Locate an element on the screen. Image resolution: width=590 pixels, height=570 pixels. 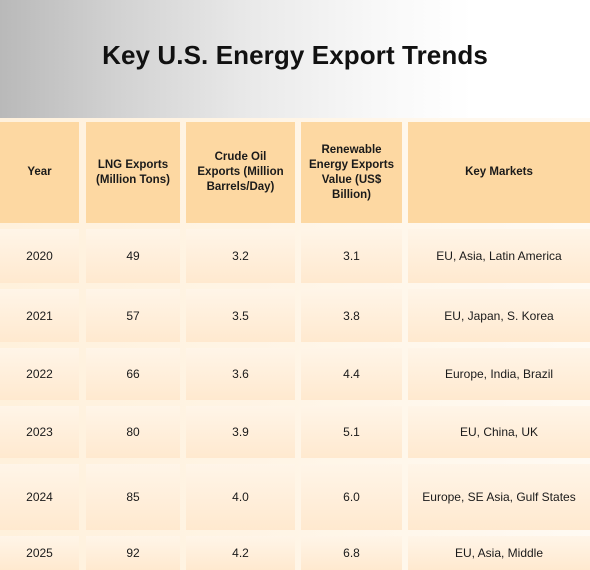
table-cell-renewable: 4.4 is located at coordinates (351, 374).